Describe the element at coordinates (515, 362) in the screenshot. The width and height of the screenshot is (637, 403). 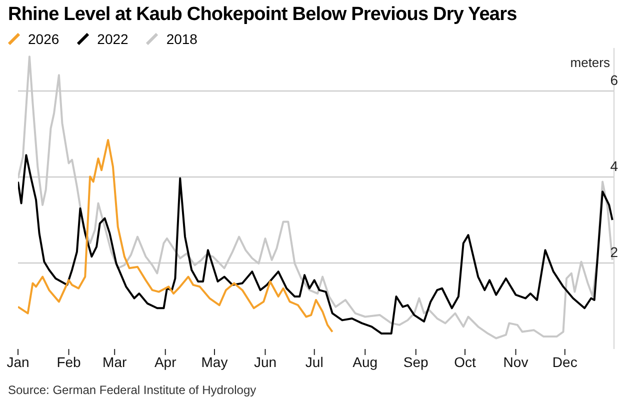
I see `x-tick-label: Nov` at that location.